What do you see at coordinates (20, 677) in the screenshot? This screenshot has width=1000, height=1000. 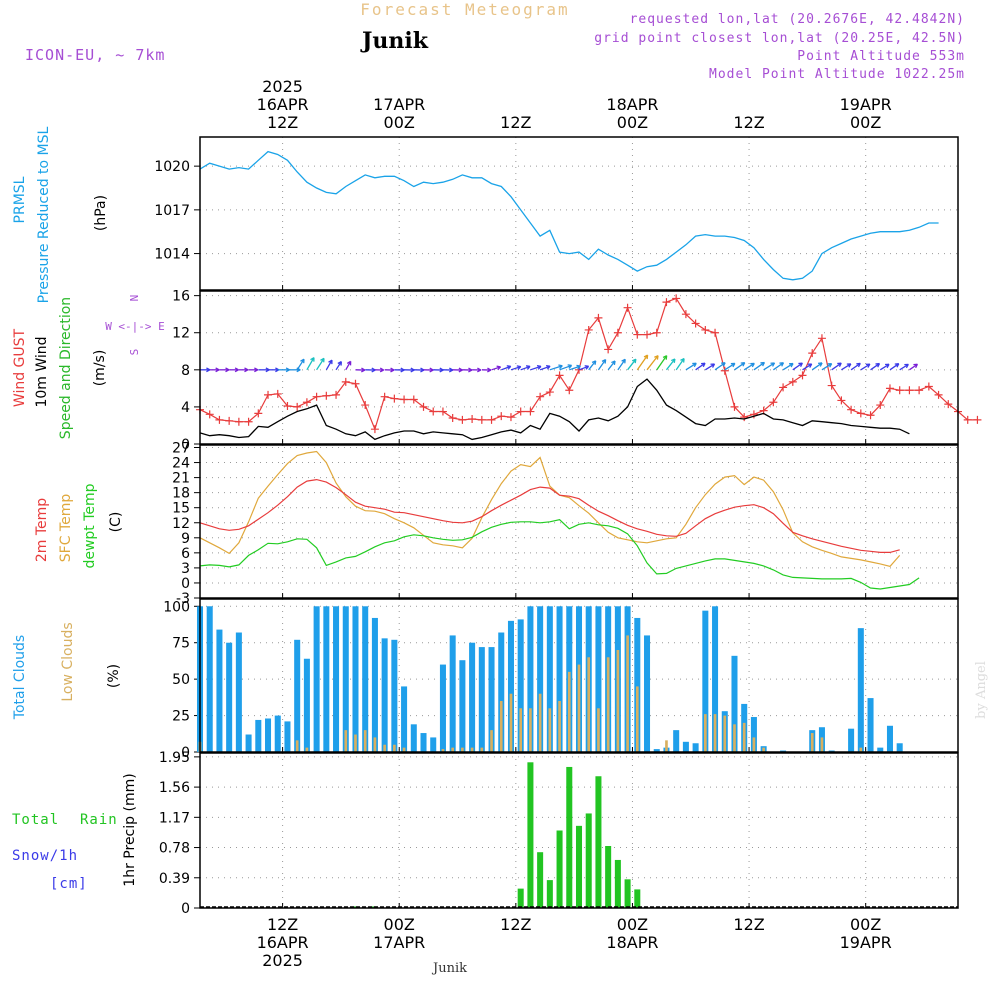 I see `clouds-label-total: Total Clouds` at bounding box center [20, 677].